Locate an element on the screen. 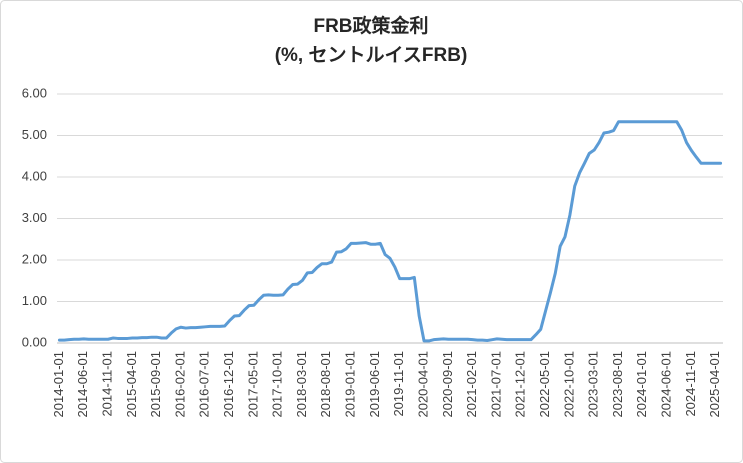 The height and width of the screenshot is (463, 743). x-tick-label: 2014-06-01 is located at coordinates (82, 384).